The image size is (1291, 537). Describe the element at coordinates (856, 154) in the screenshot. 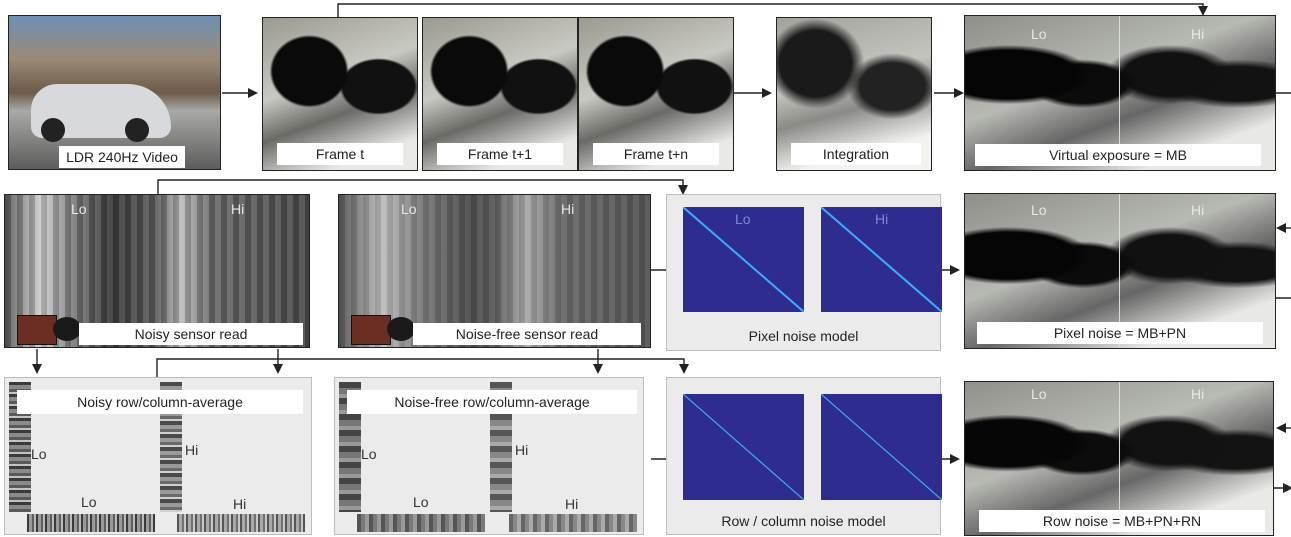

I see `integration-label: Integration` at that location.